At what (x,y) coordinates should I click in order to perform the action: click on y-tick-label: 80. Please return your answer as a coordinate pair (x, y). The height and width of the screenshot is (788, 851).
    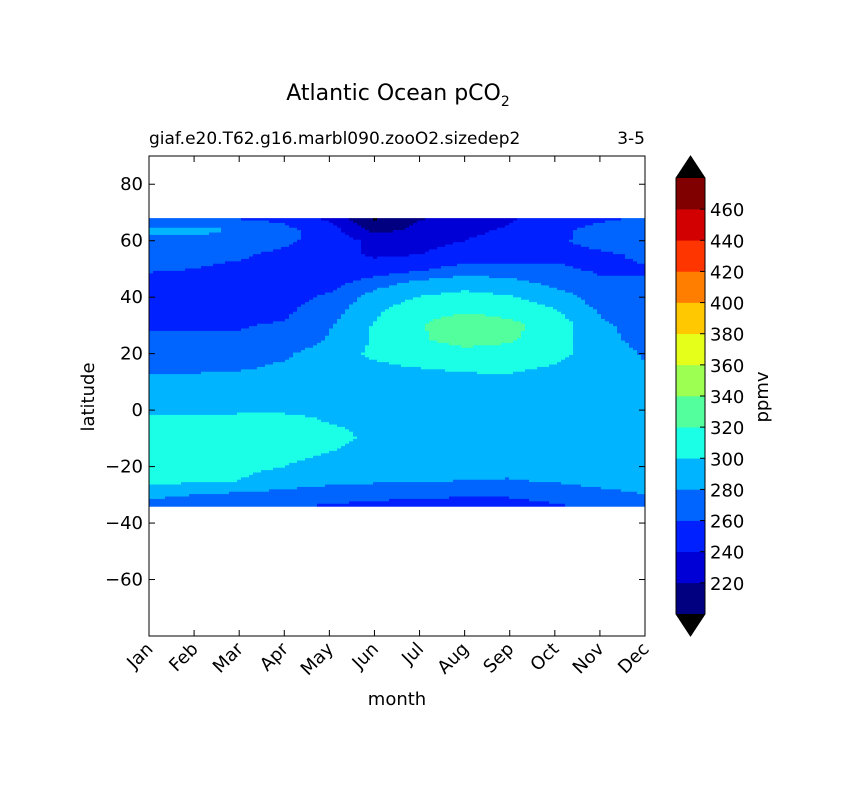
    Looking at the image, I should click on (131, 184).